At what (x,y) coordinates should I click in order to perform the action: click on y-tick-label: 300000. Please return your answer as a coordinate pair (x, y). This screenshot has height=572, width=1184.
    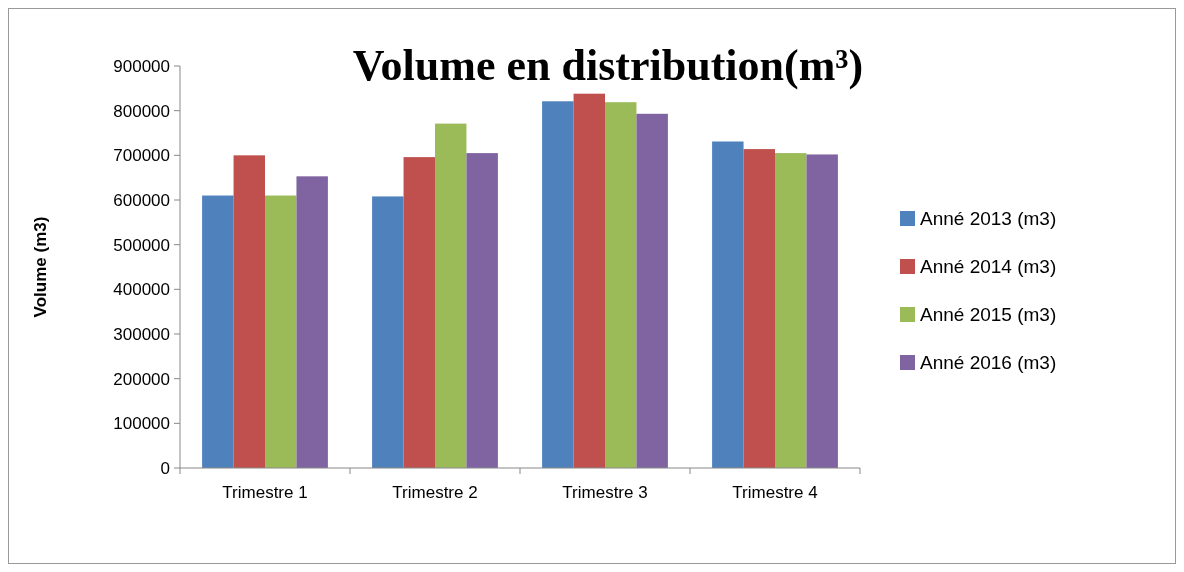
    Looking at the image, I should click on (141, 334).